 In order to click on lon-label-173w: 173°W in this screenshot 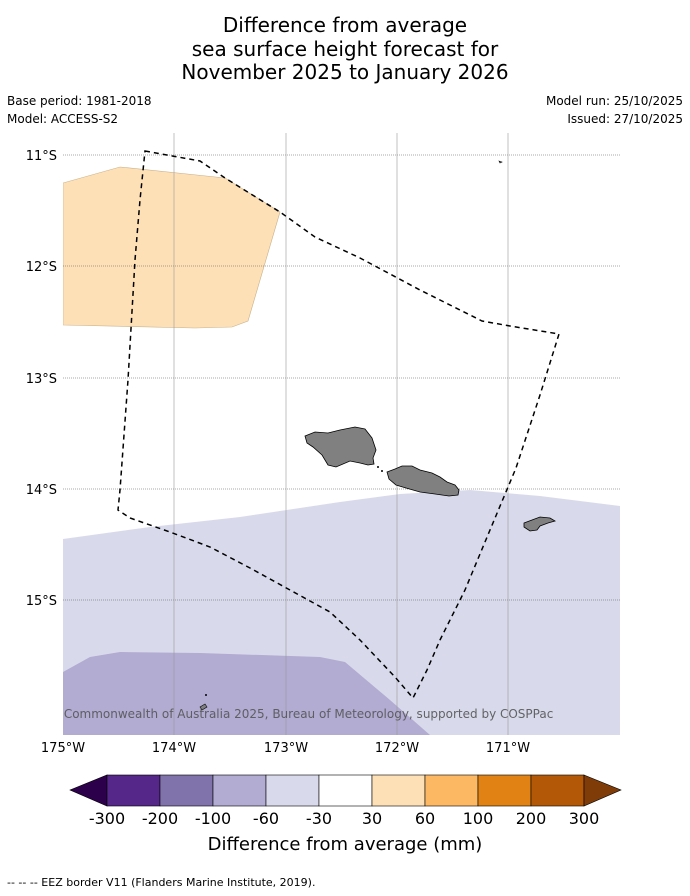, I will do `click(286, 748)`.